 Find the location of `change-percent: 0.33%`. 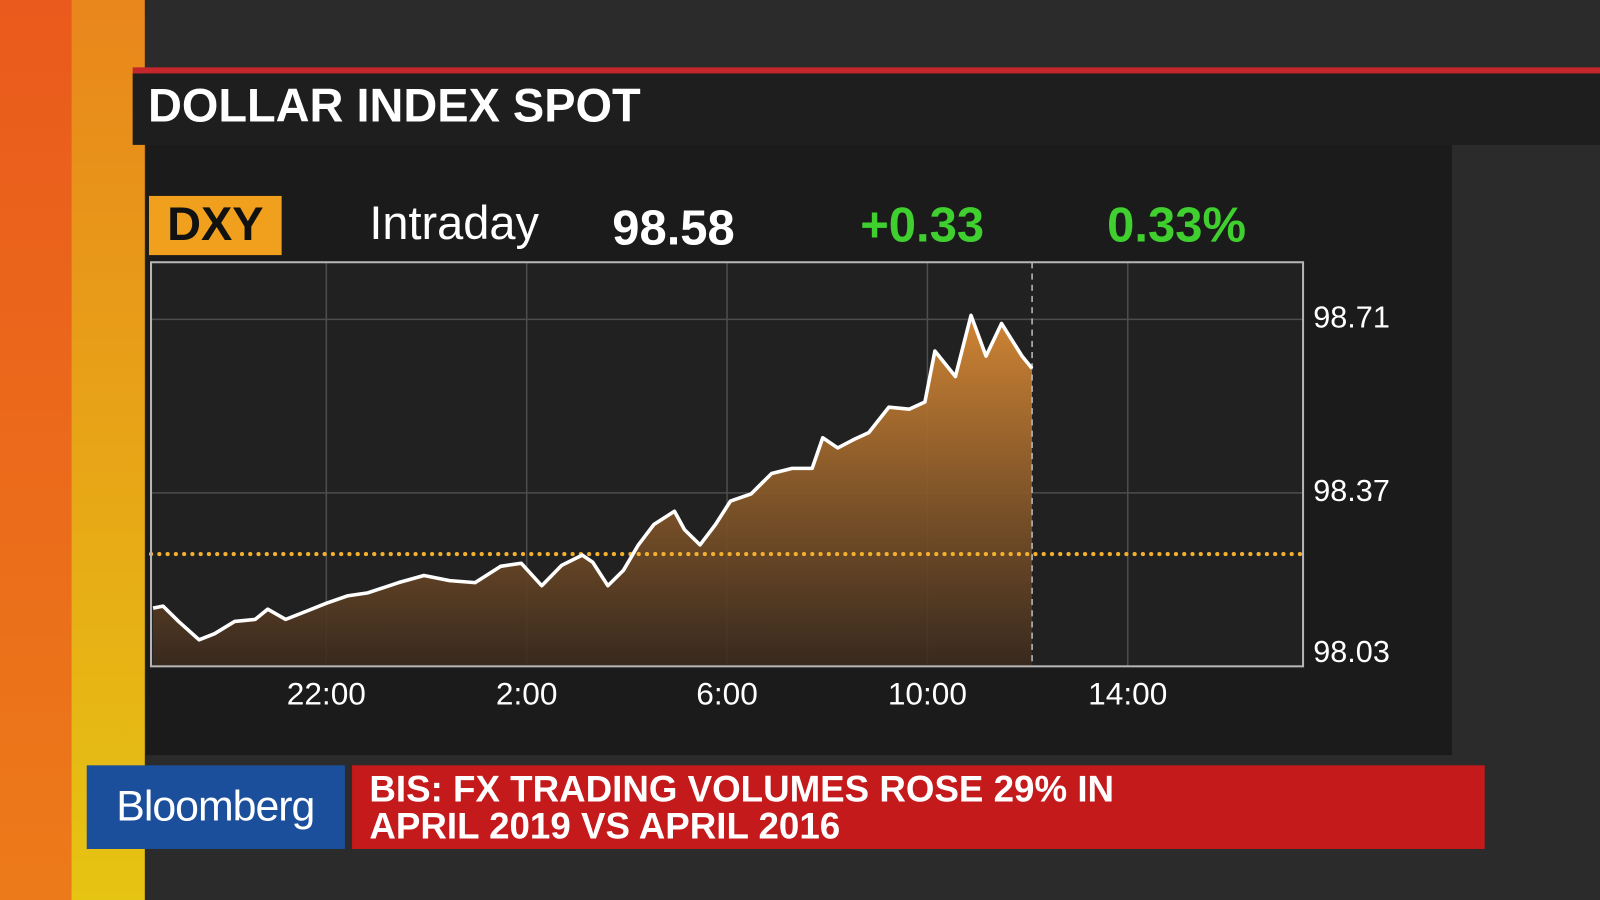

change-percent: 0.33% is located at coordinates (1176, 226).